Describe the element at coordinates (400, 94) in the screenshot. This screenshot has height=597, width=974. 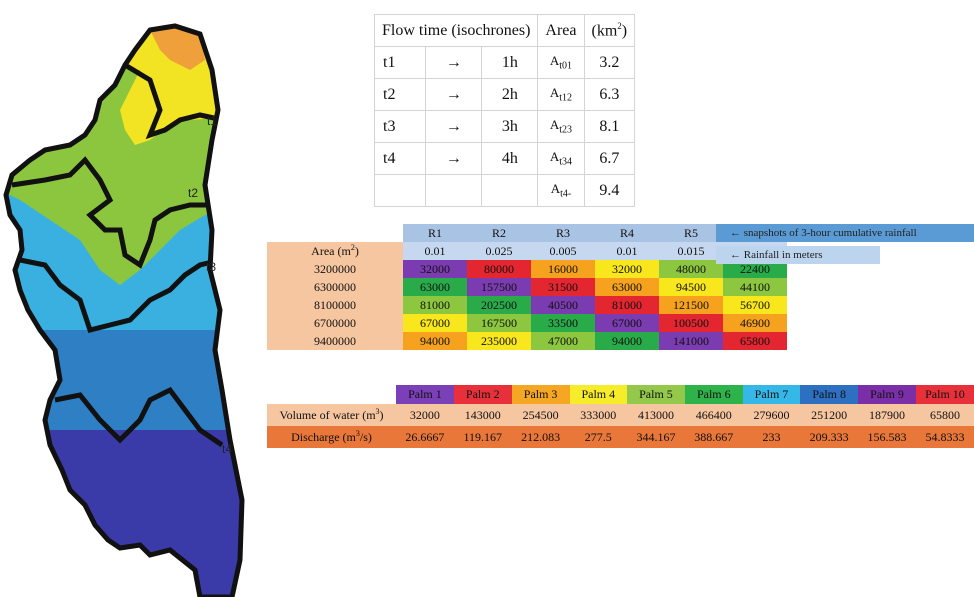
I see `isochrone-time: t2` at that location.